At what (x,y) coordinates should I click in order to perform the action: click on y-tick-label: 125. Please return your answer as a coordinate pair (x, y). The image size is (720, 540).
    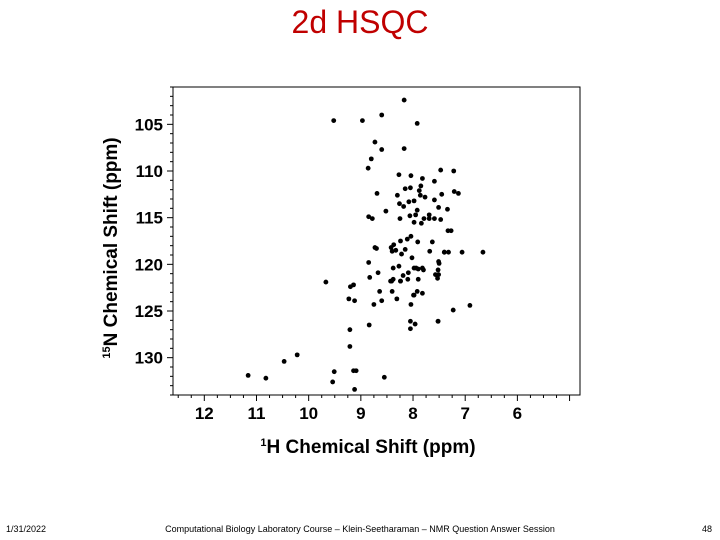
    Looking at the image, I should click on (149, 311).